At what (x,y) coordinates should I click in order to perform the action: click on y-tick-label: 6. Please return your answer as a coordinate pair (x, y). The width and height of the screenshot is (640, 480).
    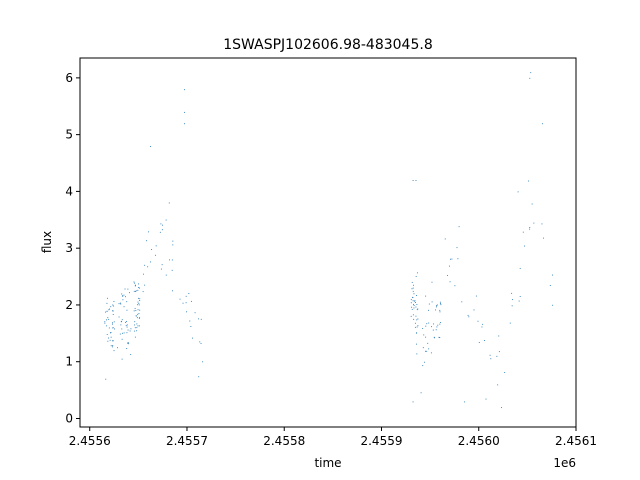
    Looking at the image, I should click on (69, 78).